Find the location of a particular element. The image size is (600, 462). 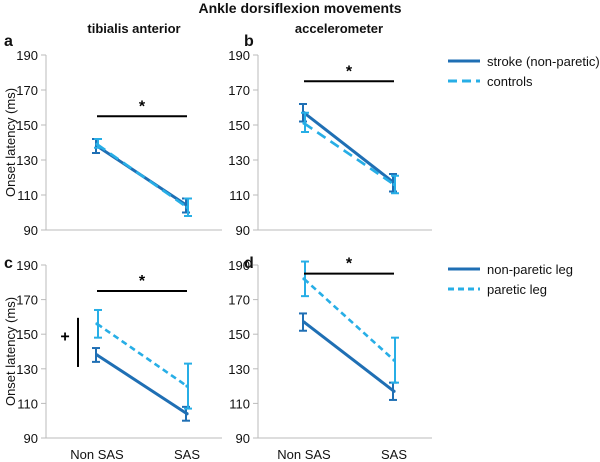

legend-item: paretic leg is located at coordinates (497, 289).